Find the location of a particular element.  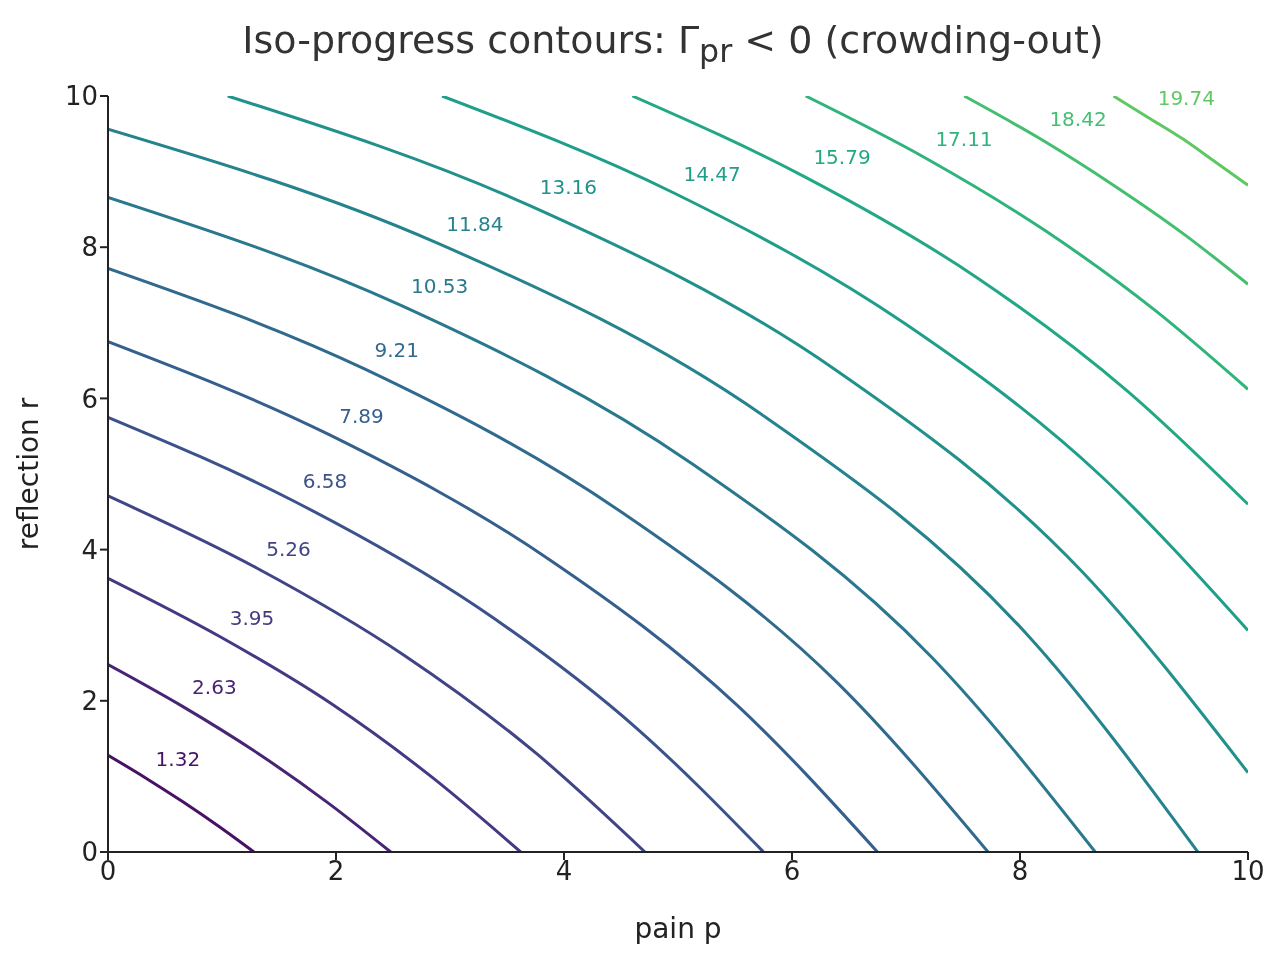

series-label: 15.79 is located at coordinates (842, 157).